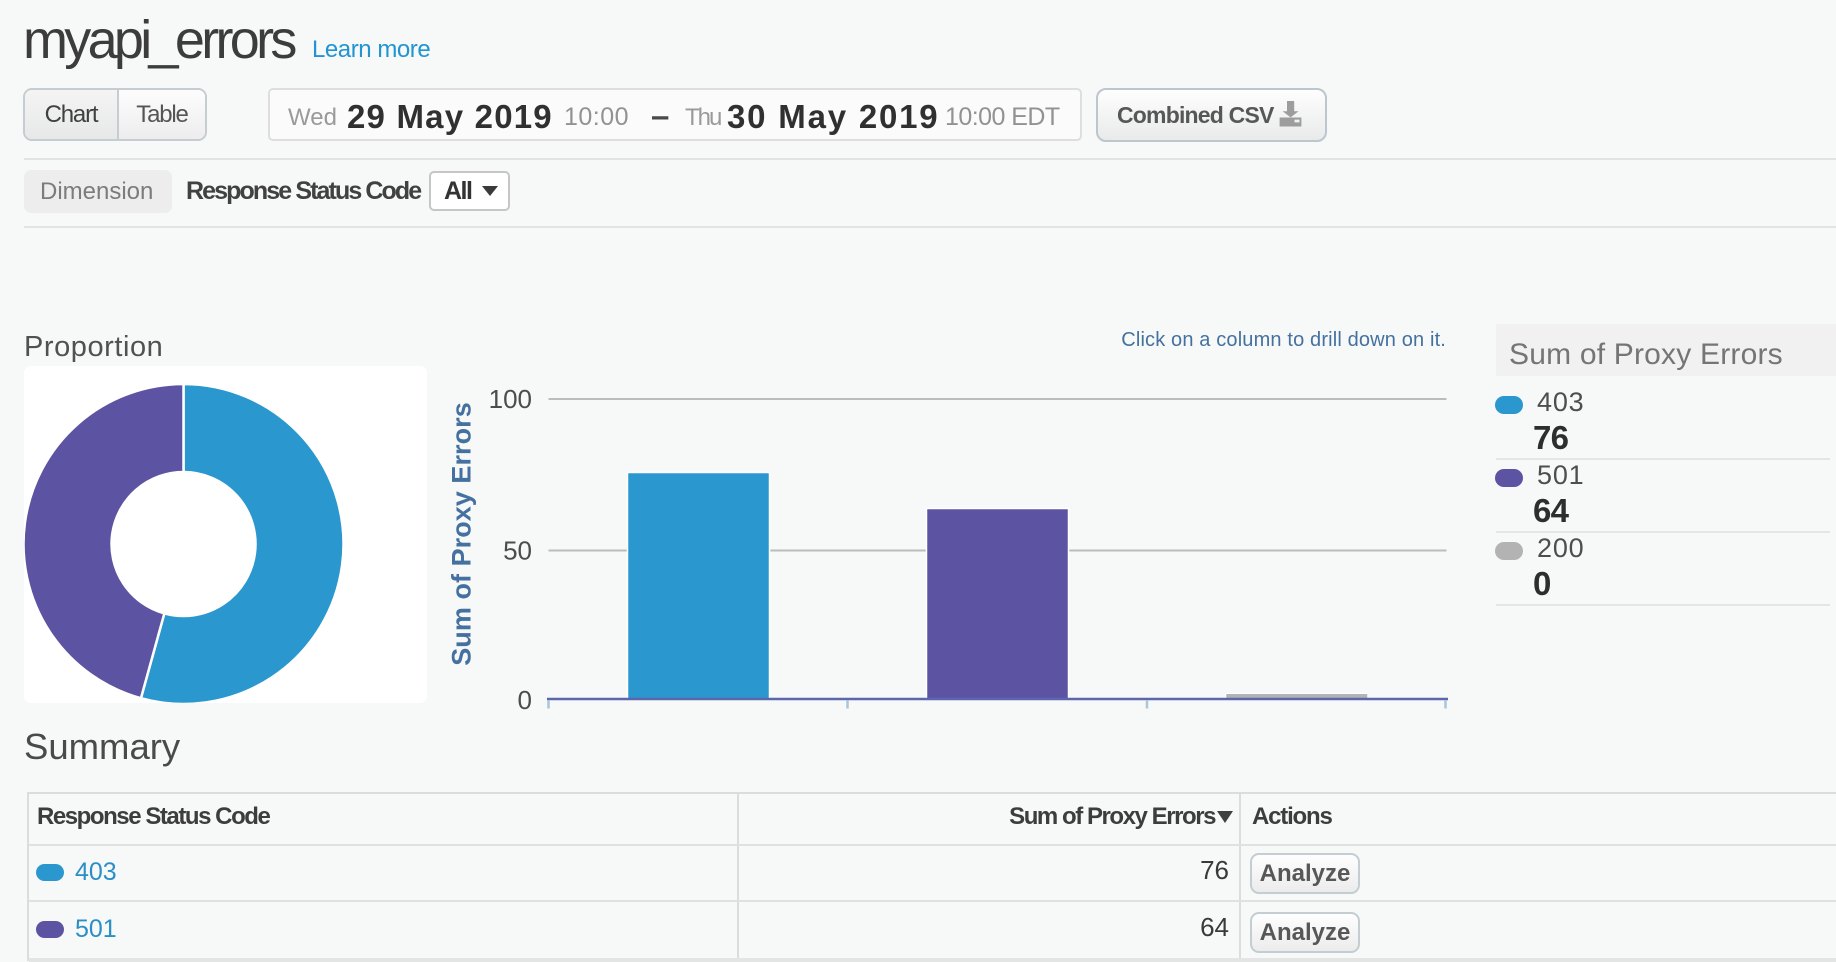  I want to click on svg-text: 100, so click(510, 399).